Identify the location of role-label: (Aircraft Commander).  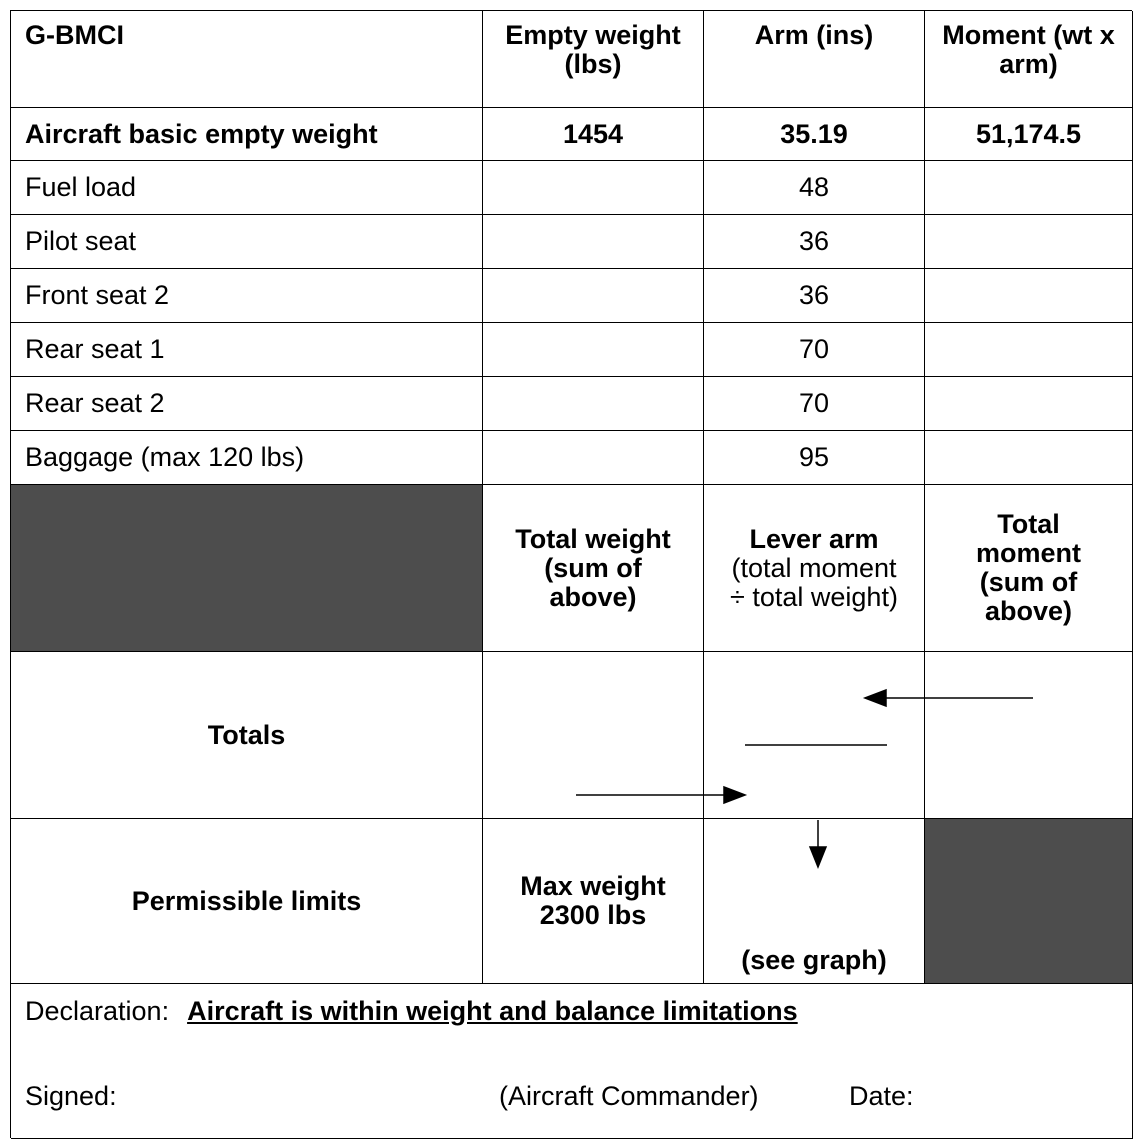
(629, 1096).